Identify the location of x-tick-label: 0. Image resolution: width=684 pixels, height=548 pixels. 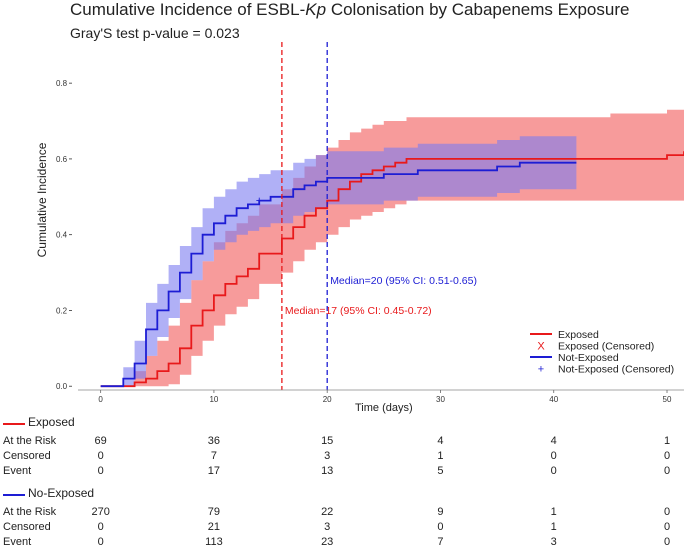
(100, 399).